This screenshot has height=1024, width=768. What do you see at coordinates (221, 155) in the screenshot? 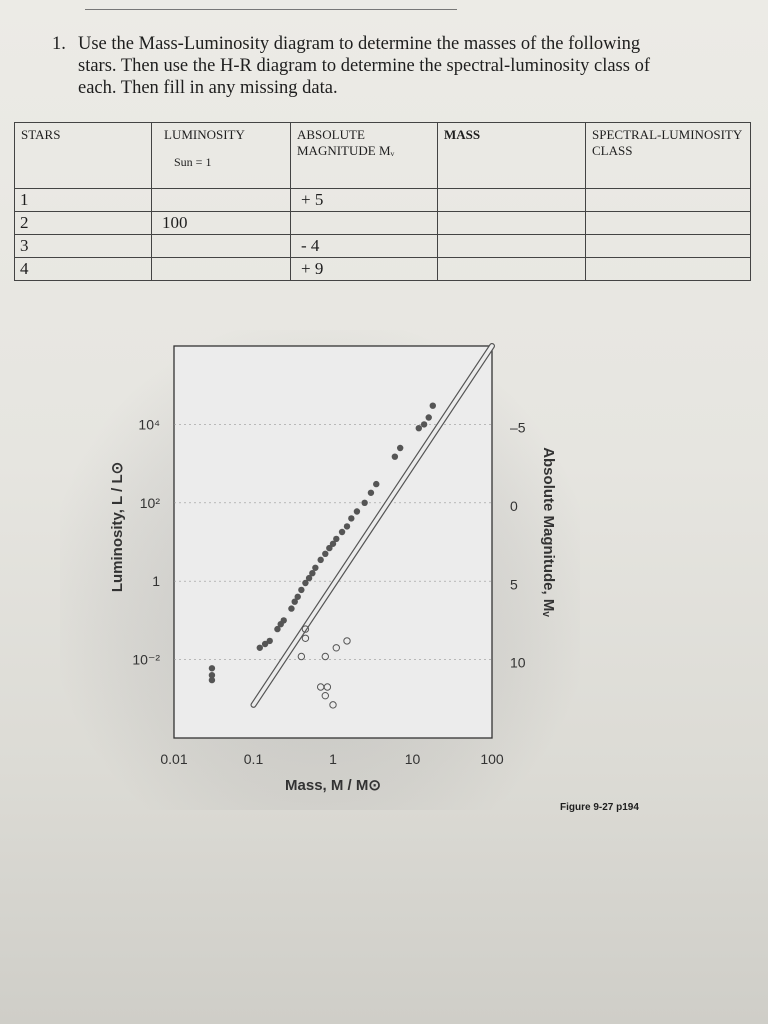
I see `header-luminosity: LUMINOSITY Sun = 1` at bounding box center [221, 155].